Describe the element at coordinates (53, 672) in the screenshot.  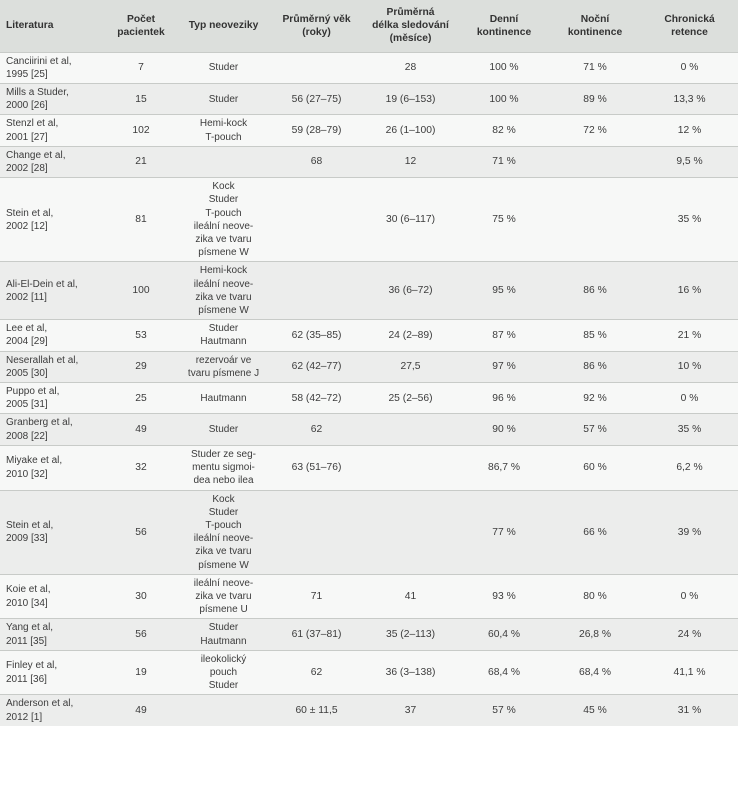
I see `cell-literatura: Finley et al, 2011 [36]` at that location.